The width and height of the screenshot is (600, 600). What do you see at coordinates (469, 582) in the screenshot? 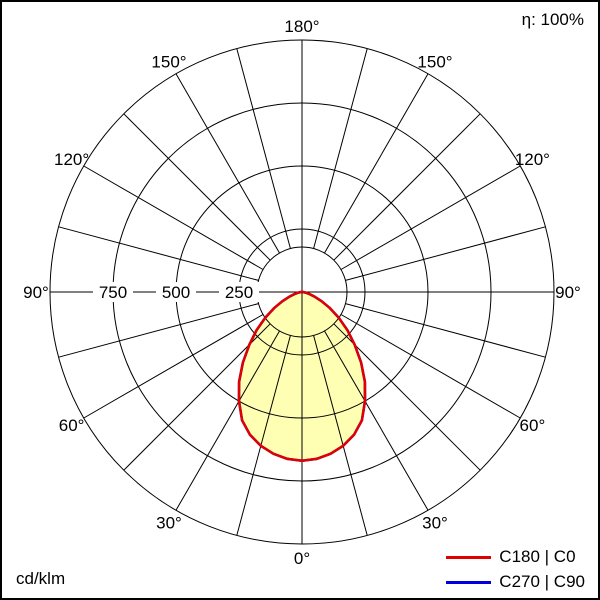
I see `legend-line-blue-icon` at bounding box center [469, 582].